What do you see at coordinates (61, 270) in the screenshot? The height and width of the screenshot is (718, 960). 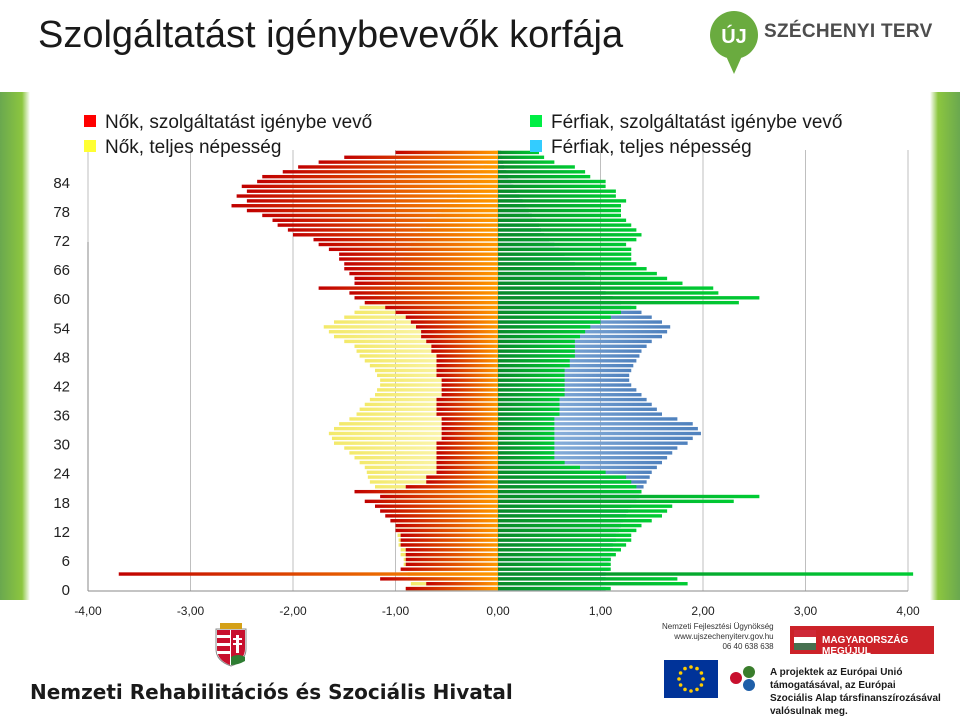 I see `y-tick-label: 66` at bounding box center [61, 270].